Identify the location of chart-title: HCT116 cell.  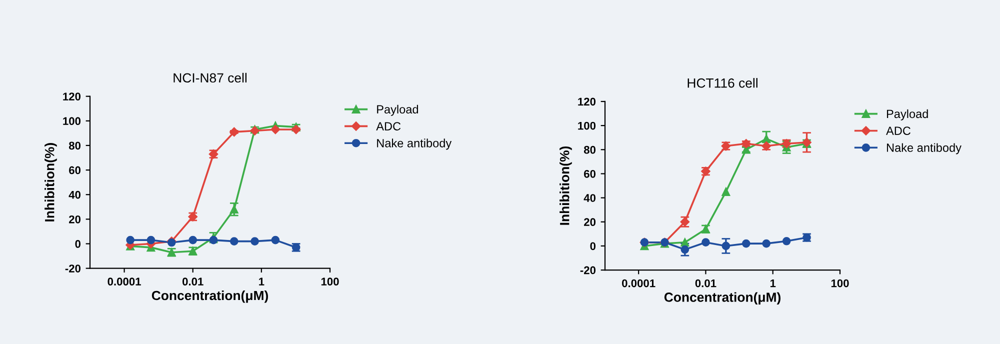
(723, 83).